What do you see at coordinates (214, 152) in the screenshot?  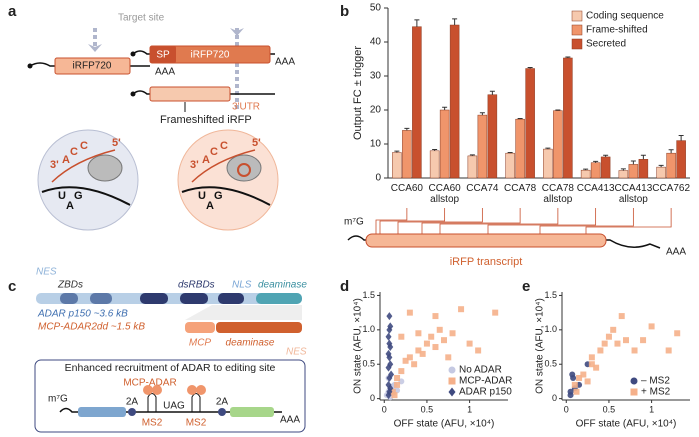 I see `base-label: C` at bounding box center [214, 152].